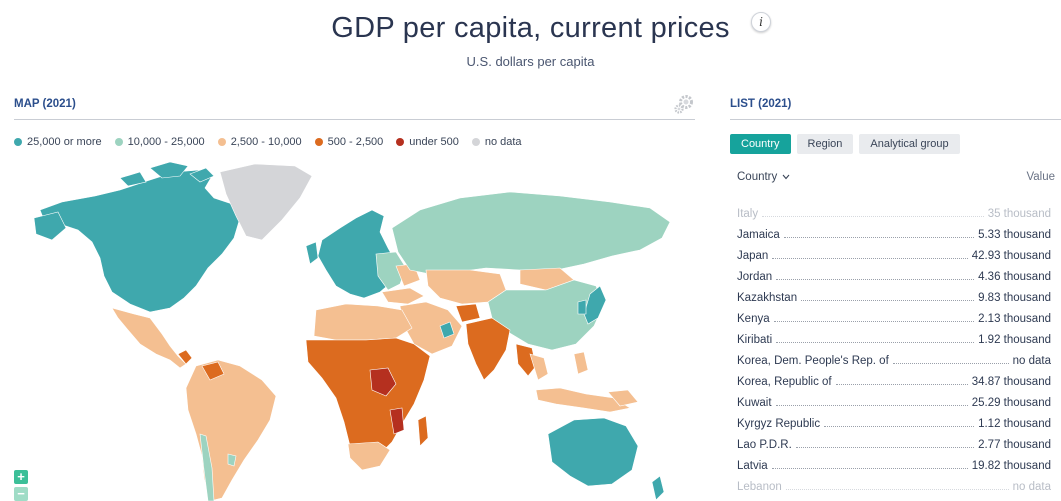 This screenshot has width=1061, height=501. I want to click on country-sort-header: Country, so click(763, 177).